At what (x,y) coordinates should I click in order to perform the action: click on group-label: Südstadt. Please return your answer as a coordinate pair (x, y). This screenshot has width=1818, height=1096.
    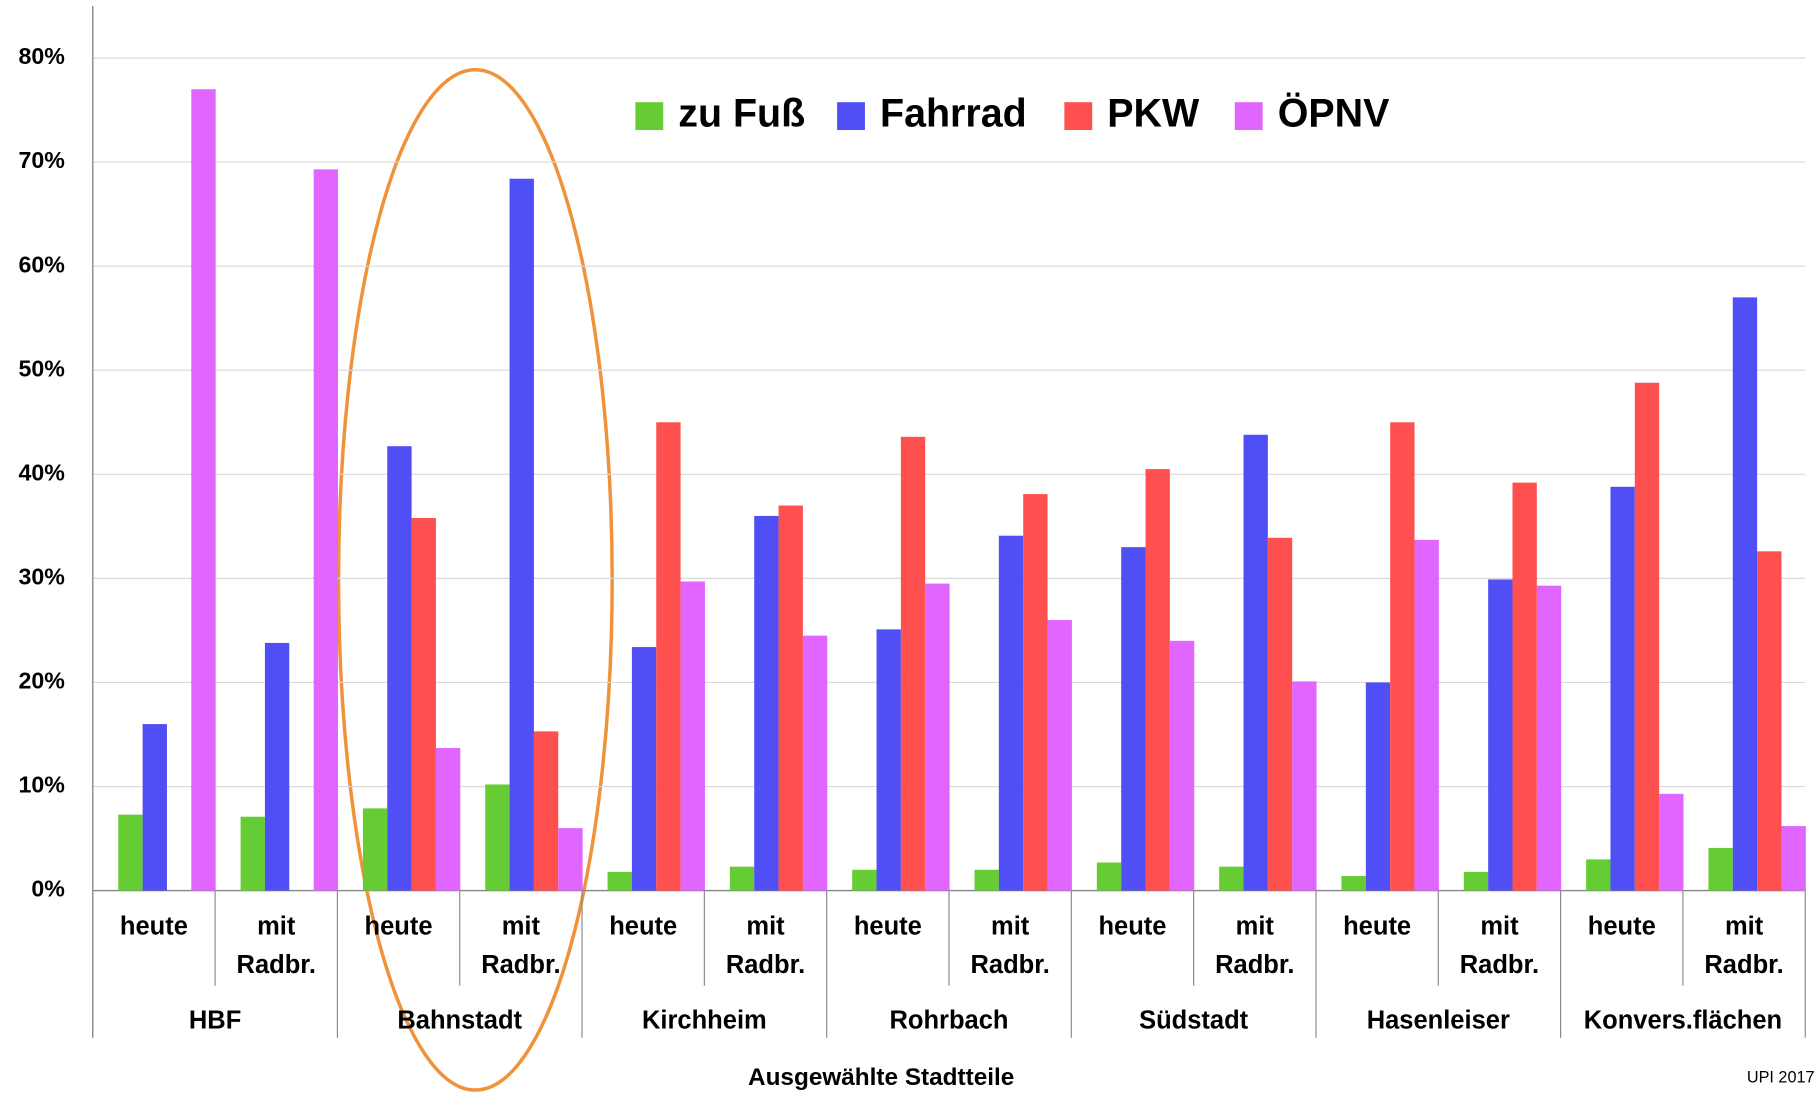
    Looking at the image, I should click on (1194, 1020).